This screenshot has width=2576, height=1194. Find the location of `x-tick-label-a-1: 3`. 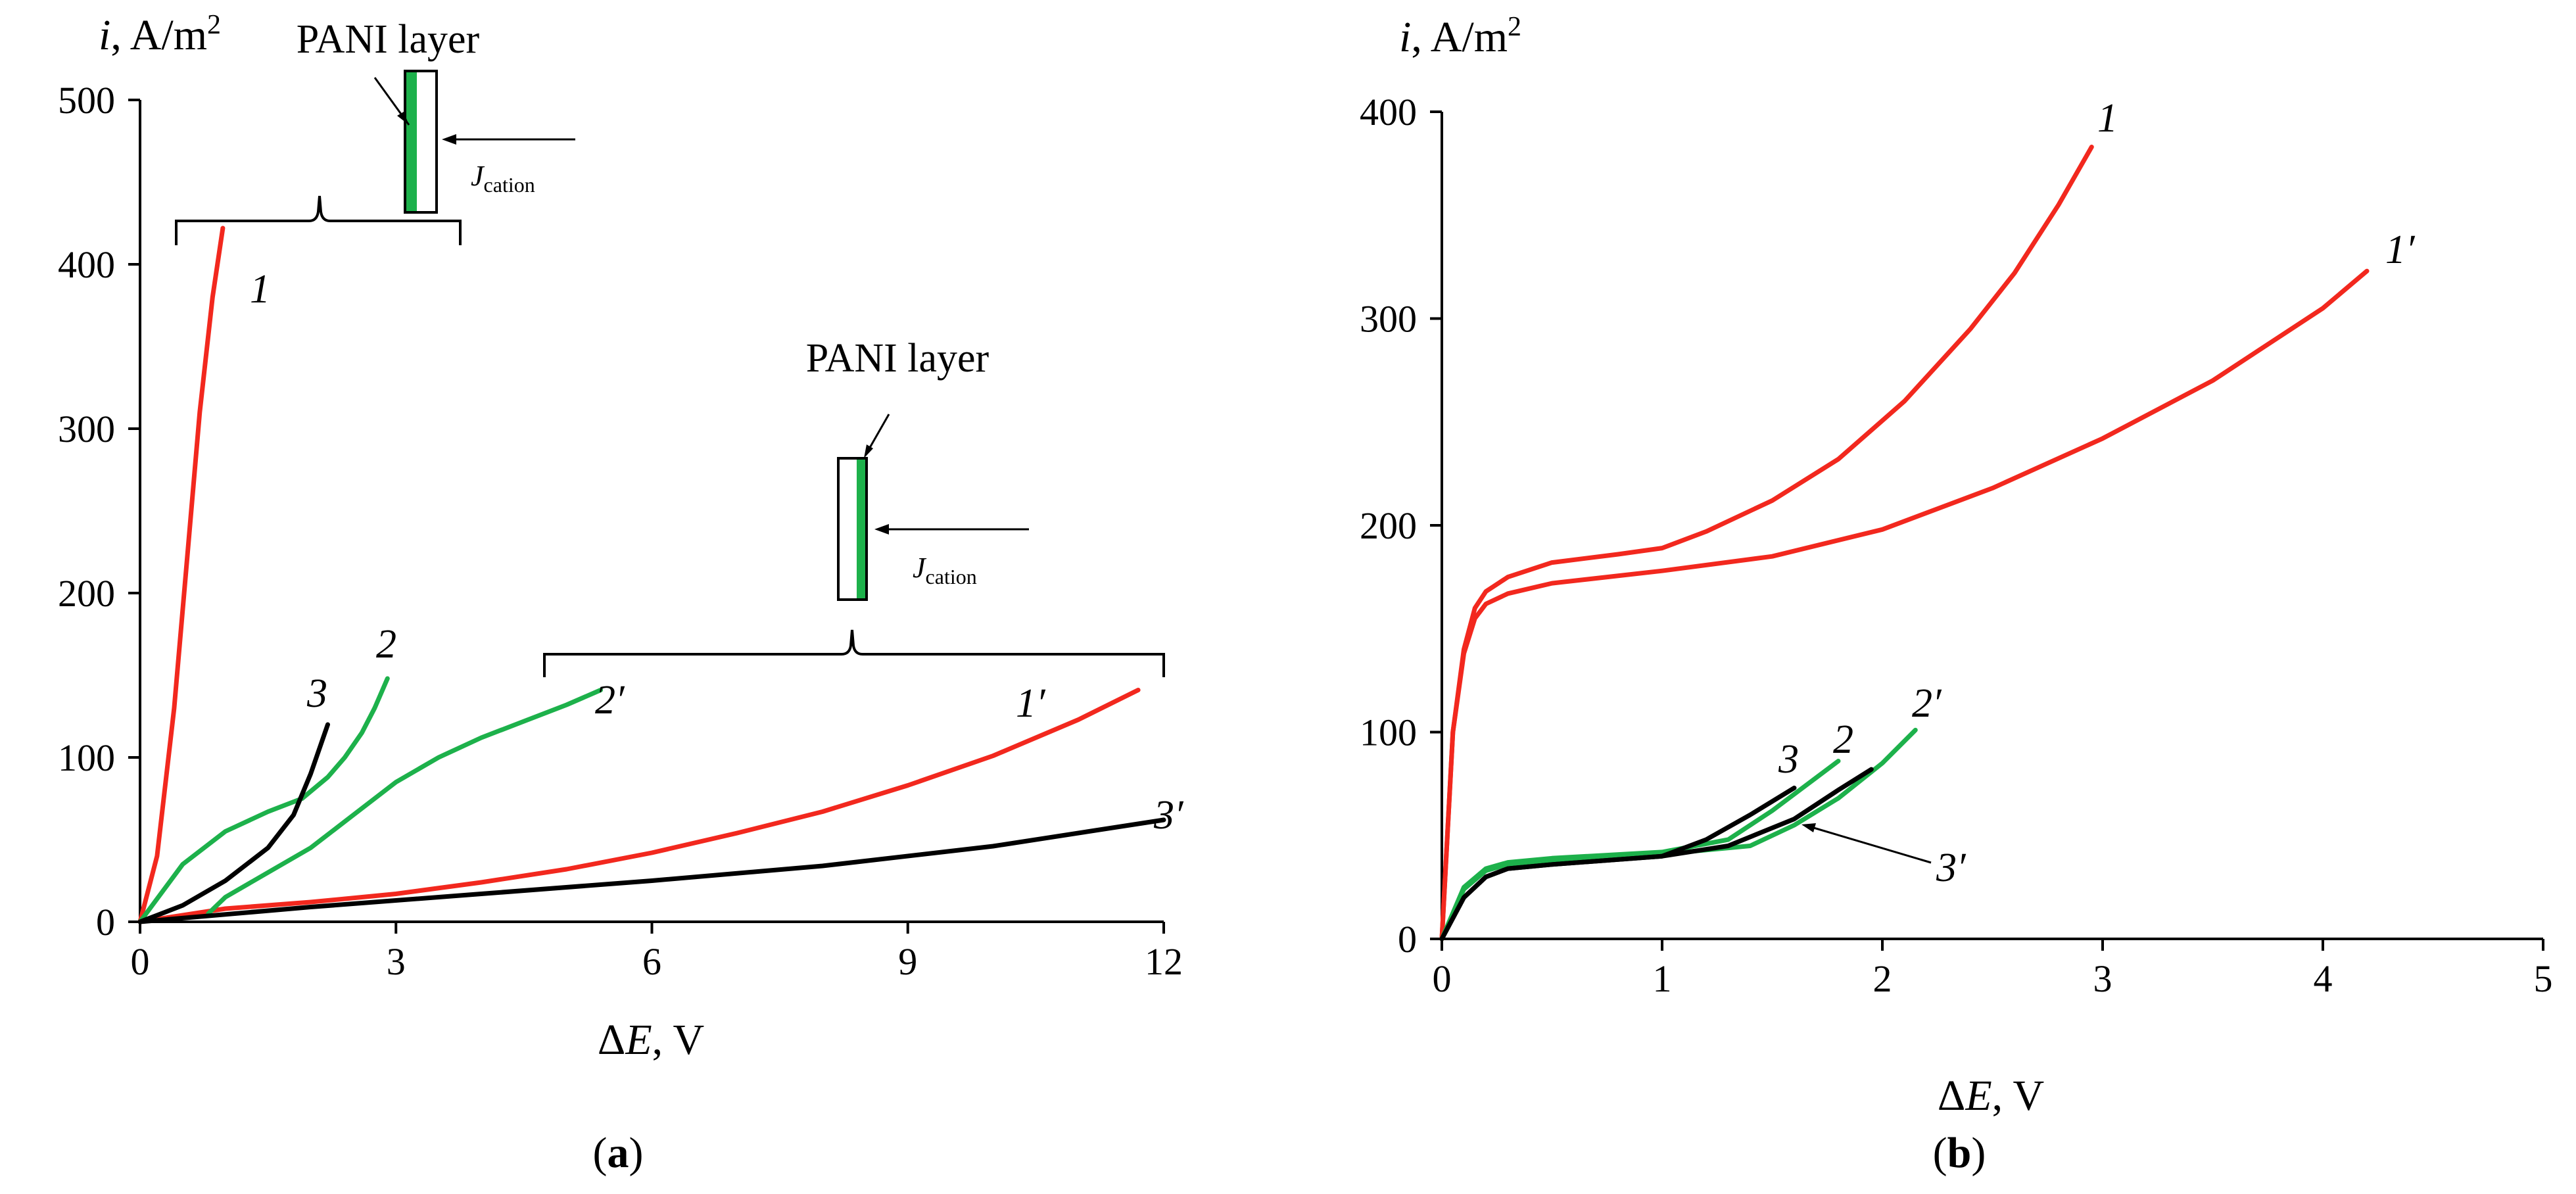

x-tick-label-a-1: 3 is located at coordinates (397, 961).